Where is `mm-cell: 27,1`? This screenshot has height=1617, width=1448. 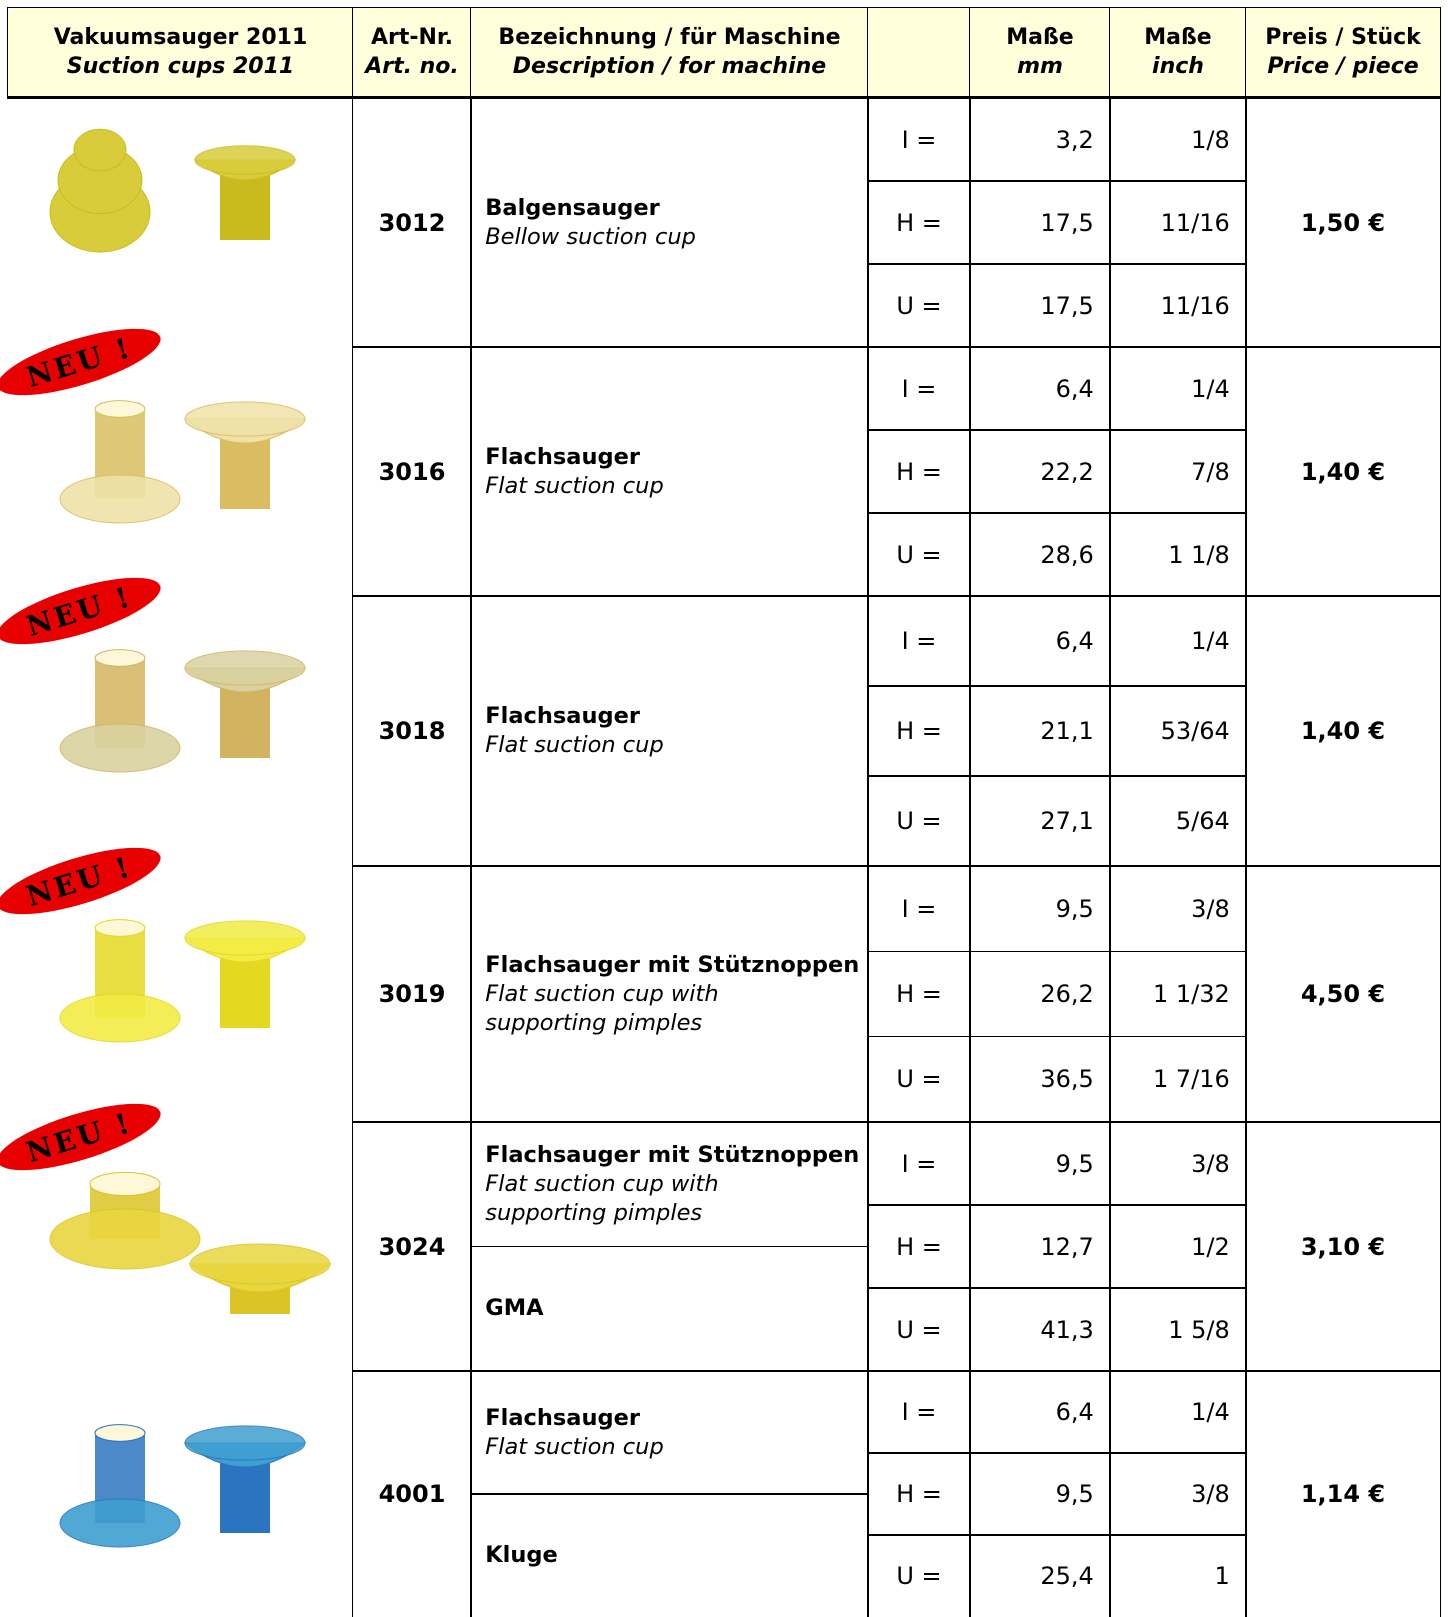
mm-cell: 27,1 is located at coordinates (1040, 821).